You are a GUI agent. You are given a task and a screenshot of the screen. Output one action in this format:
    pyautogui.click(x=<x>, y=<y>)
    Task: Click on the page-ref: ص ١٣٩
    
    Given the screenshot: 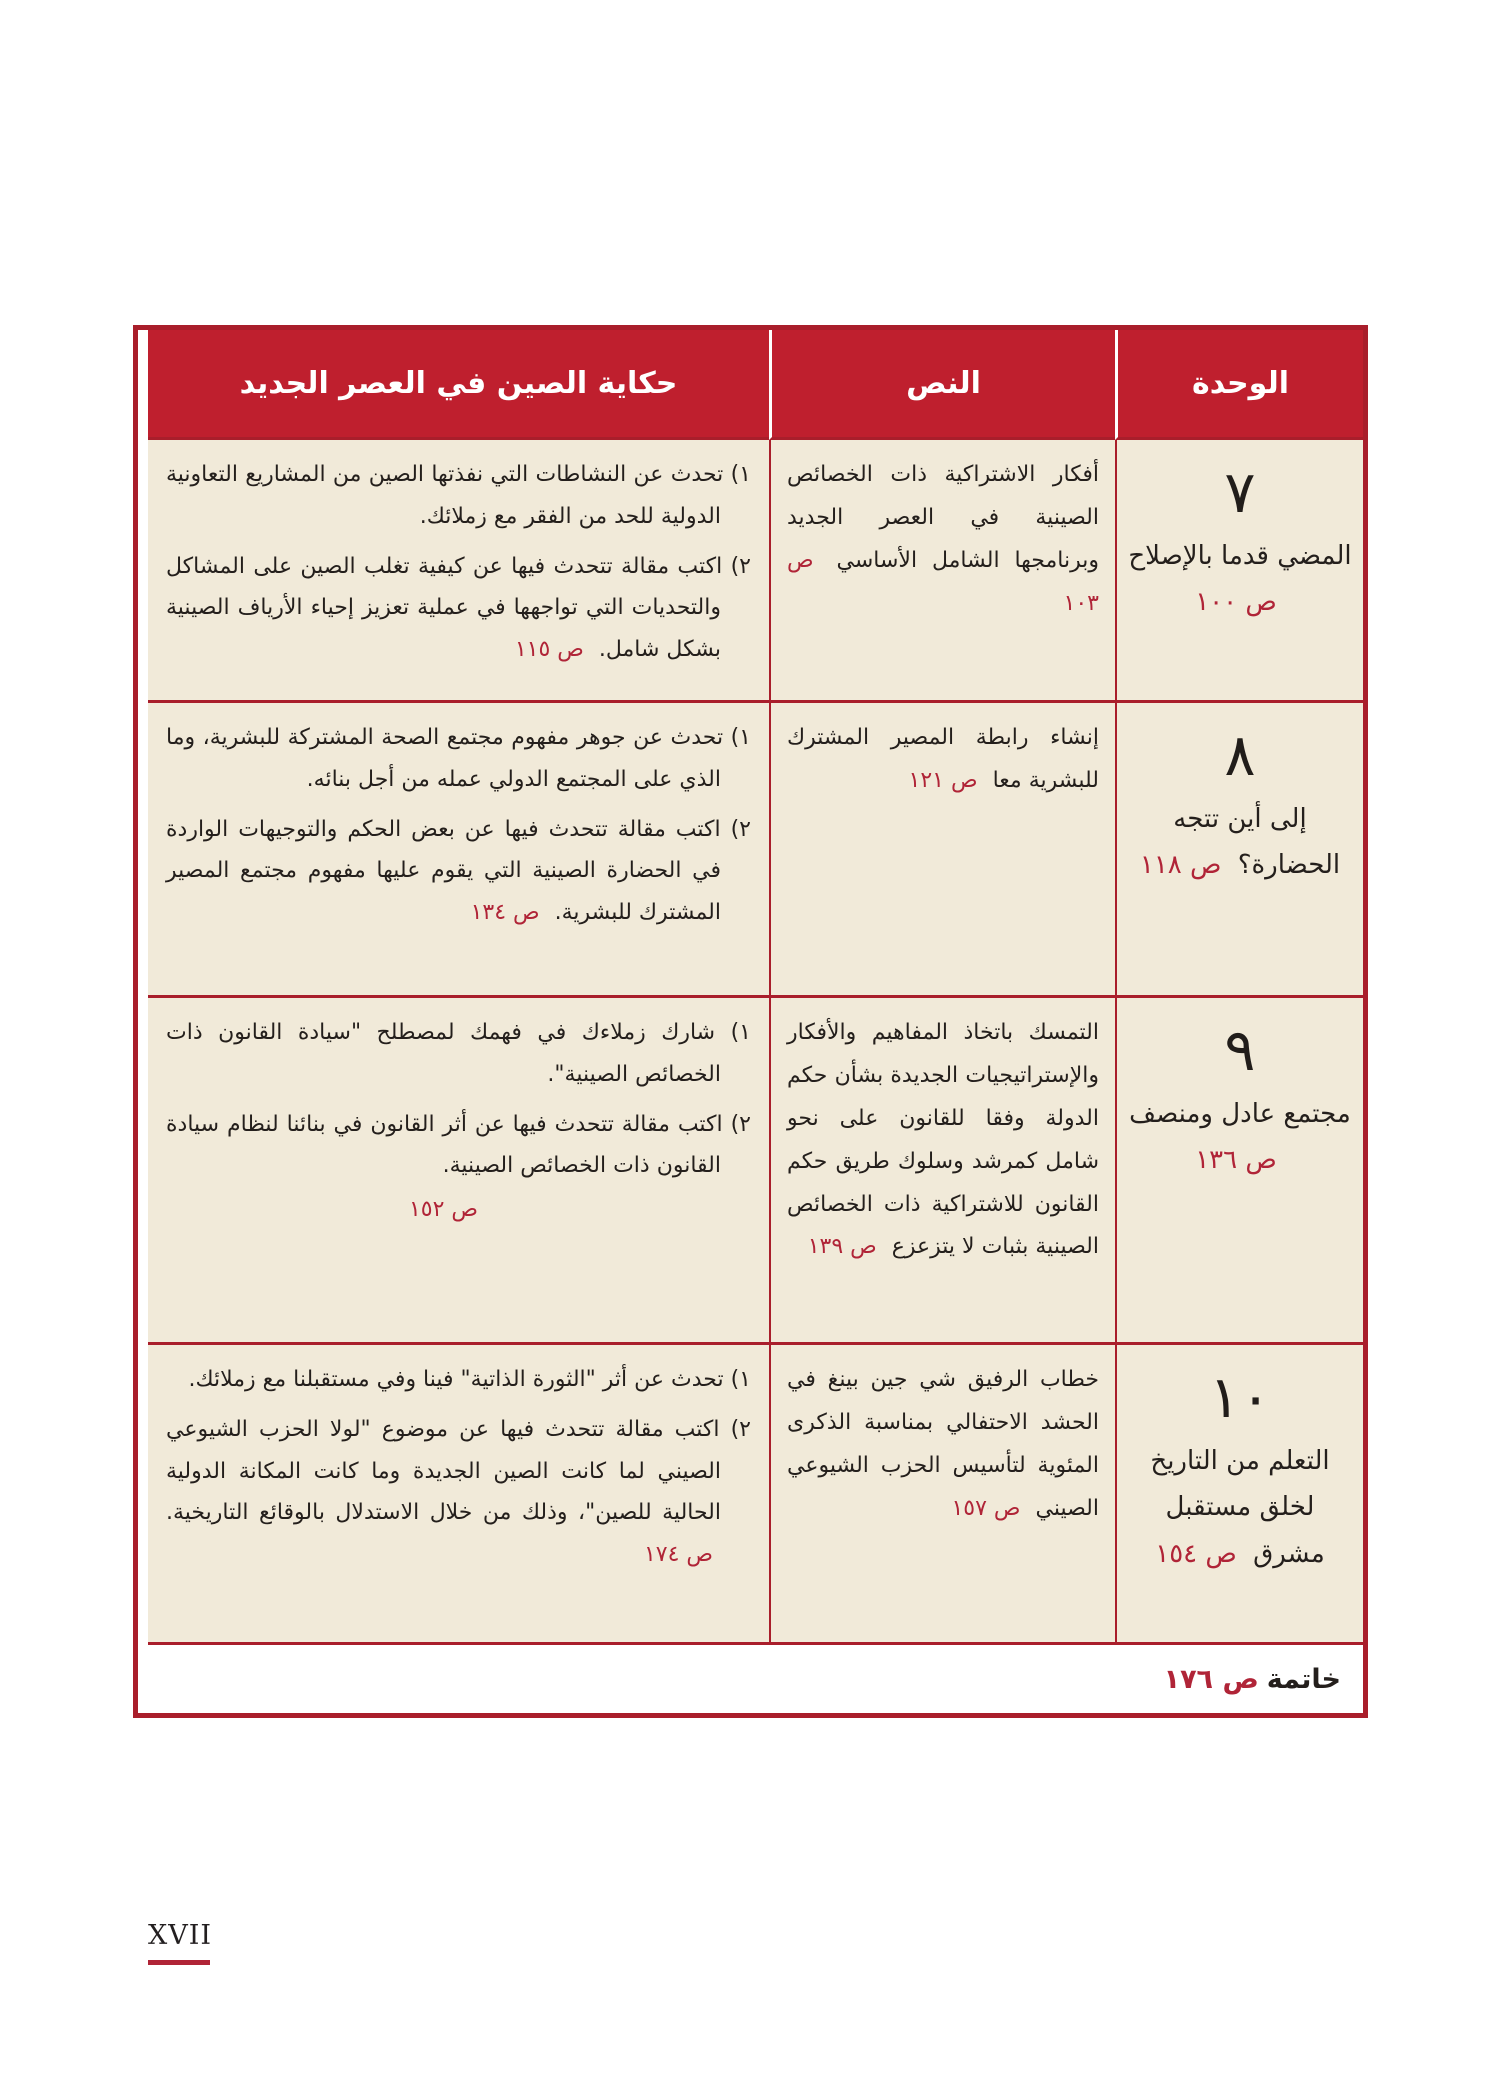 What is the action you would take?
    pyautogui.click(x=842, y=1247)
    